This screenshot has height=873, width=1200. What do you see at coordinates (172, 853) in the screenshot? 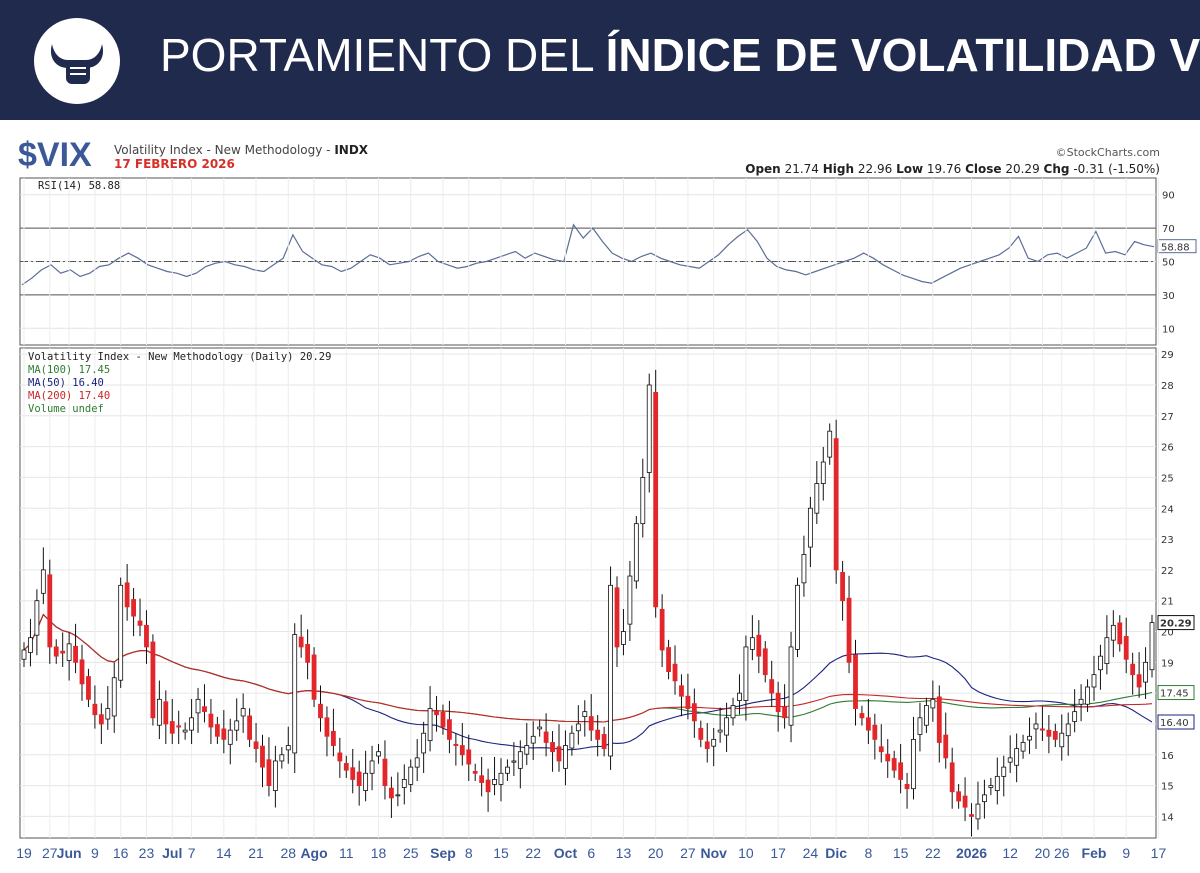
I see `x-tick-label: Jul` at bounding box center [172, 853].